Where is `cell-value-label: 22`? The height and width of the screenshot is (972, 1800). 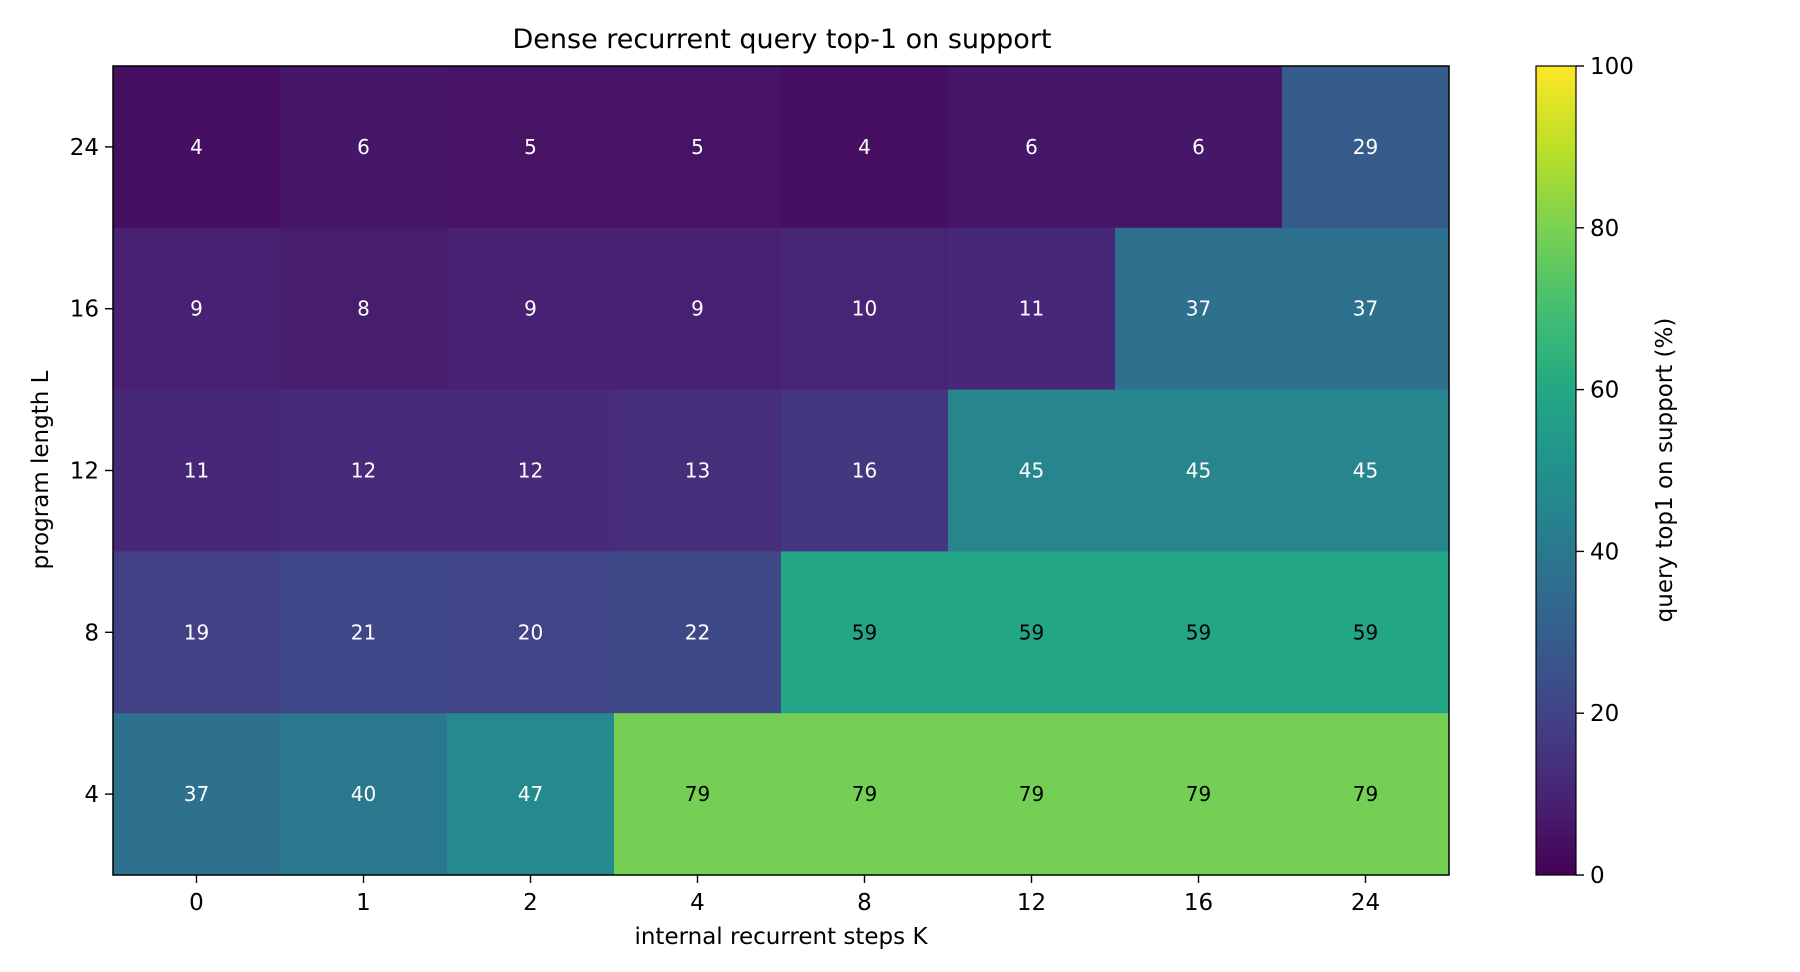 cell-value-label: 22 is located at coordinates (697, 632).